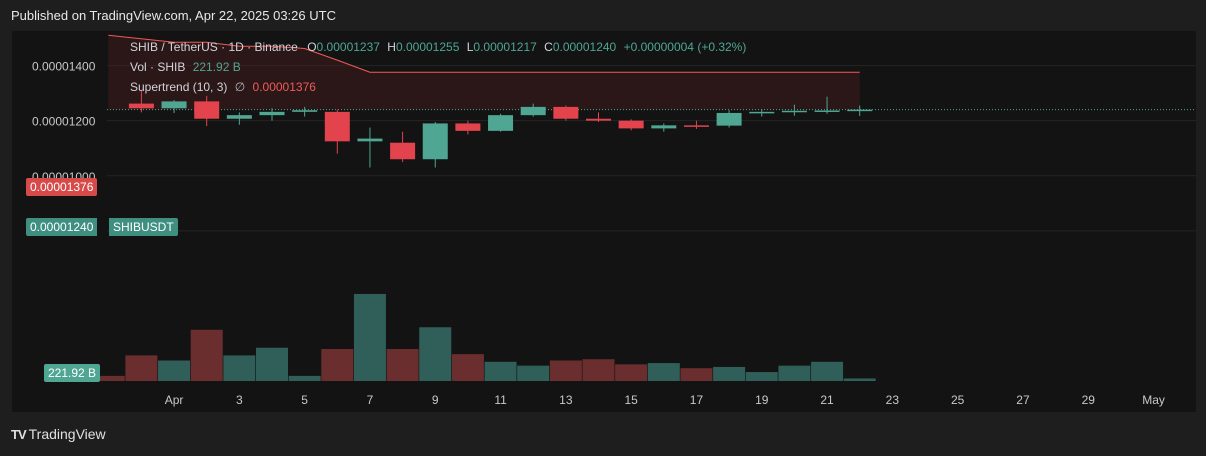 Image resolution: width=1206 pixels, height=456 pixels. Describe the element at coordinates (631, 400) in the screenshot. I see `x-tick-label: 15` at that location.